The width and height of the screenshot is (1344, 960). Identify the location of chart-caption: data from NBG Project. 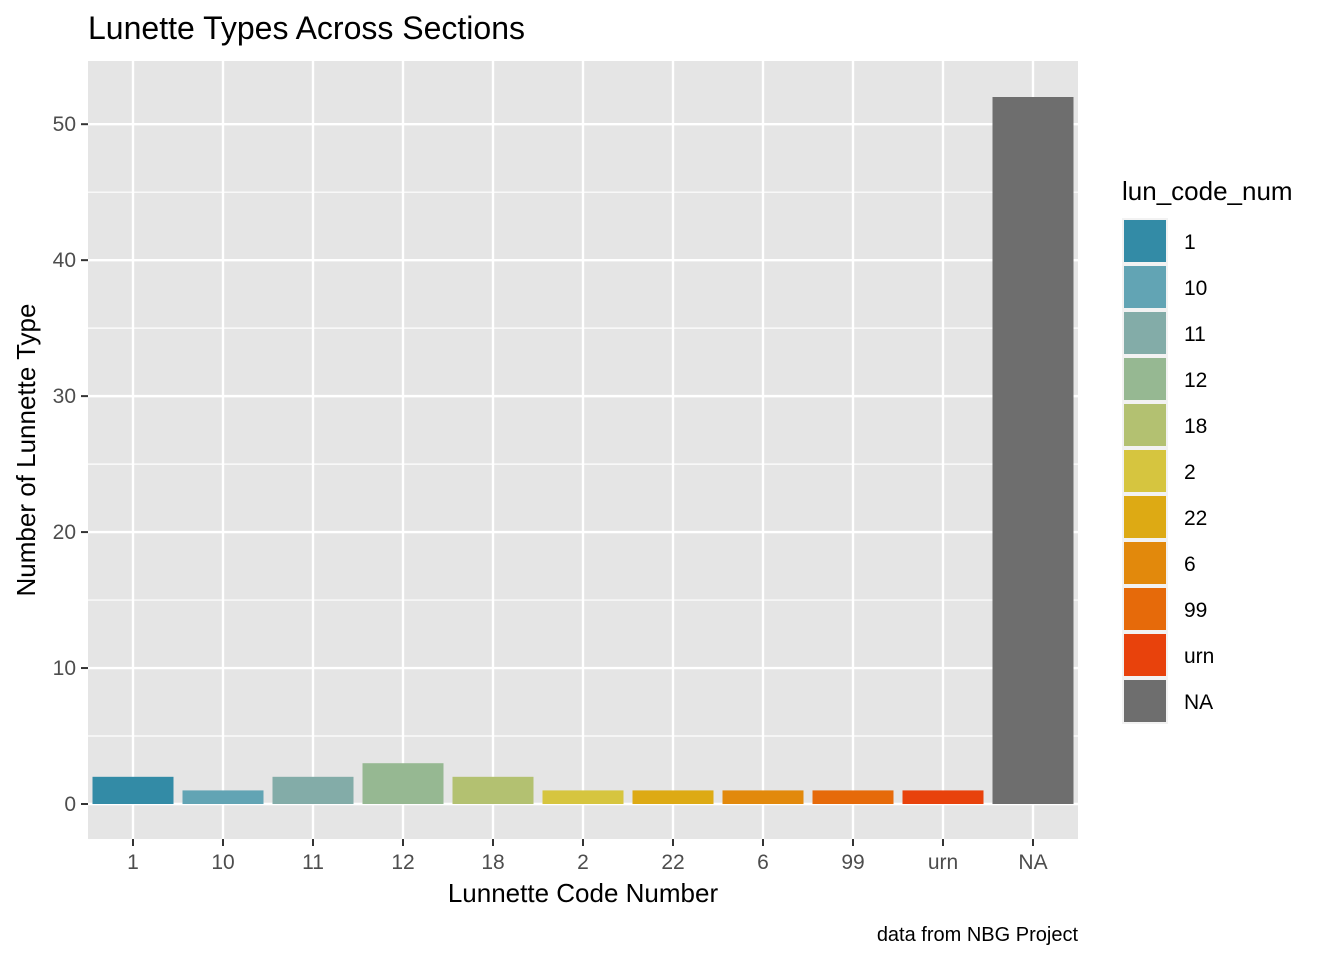
(978, 935).